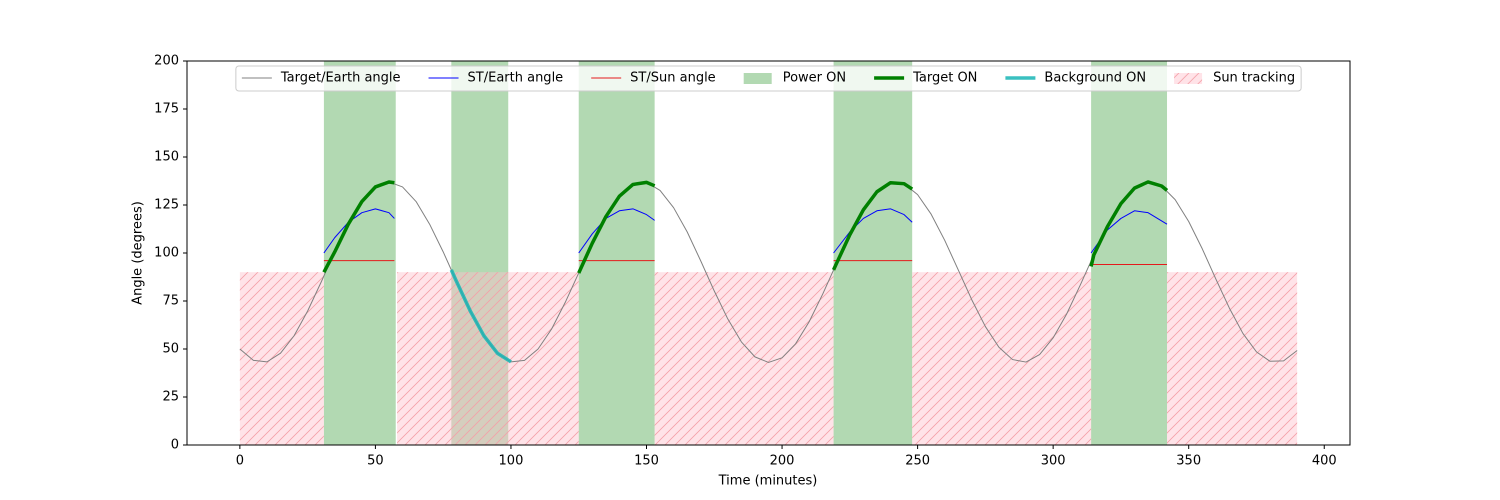 This screenshot has height=500, width=1500. I want to click on legend-patch-hatch, so click(1188, 78).